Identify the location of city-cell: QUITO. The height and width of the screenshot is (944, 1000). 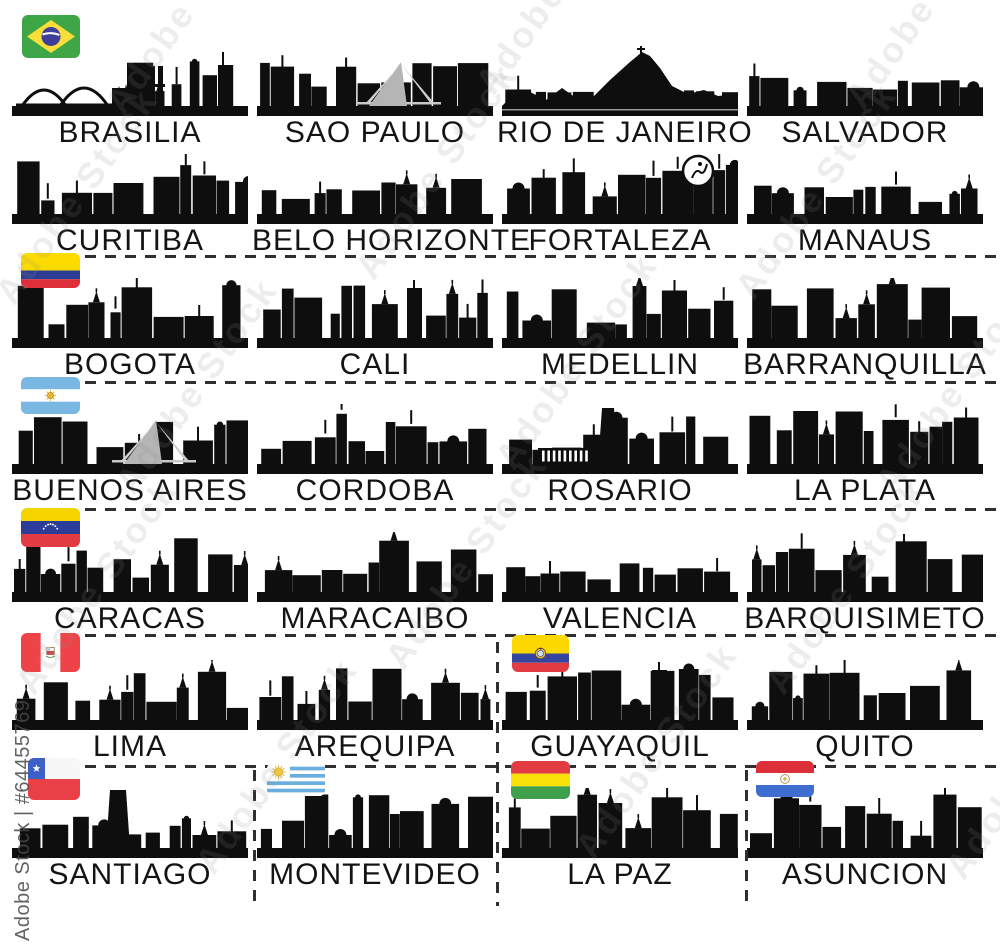
(865, 712).